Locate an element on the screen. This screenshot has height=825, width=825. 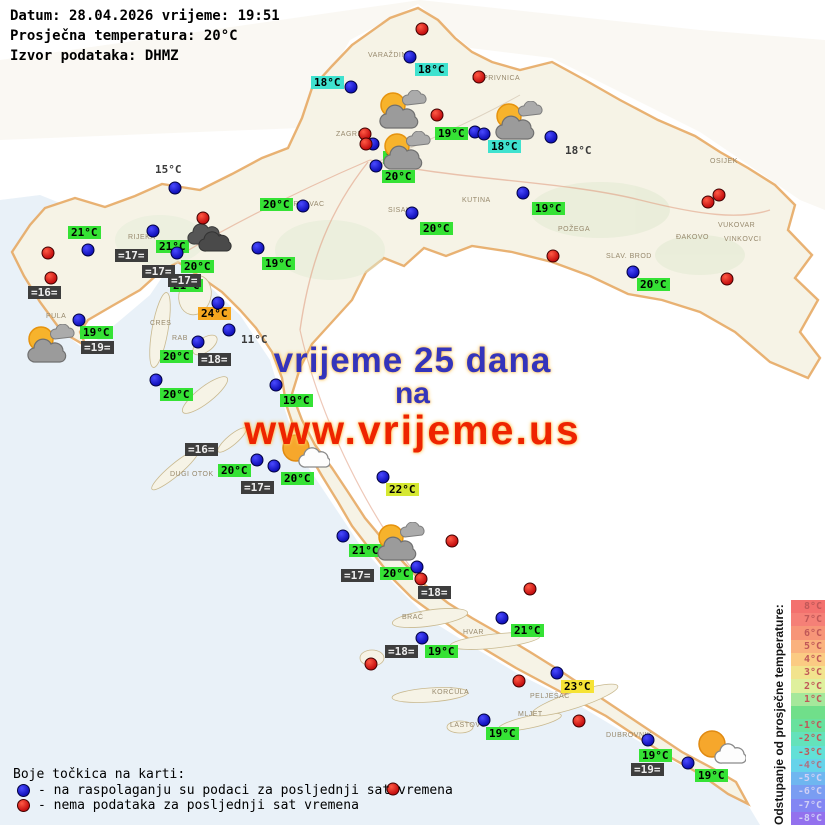
place-name: ĐAKOVO is located at coordinates (692, 237).